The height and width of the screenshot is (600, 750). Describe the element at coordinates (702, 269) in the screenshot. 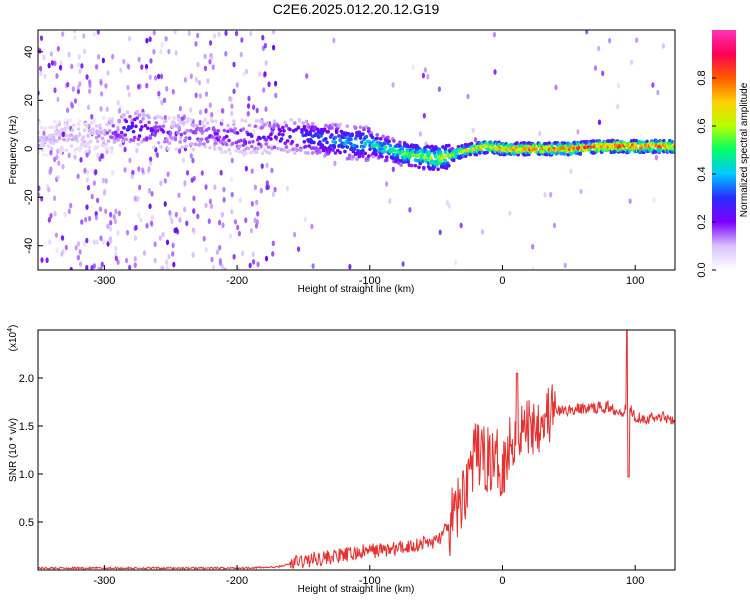

I see `colorbar-tick-label: 0.0` at that location.